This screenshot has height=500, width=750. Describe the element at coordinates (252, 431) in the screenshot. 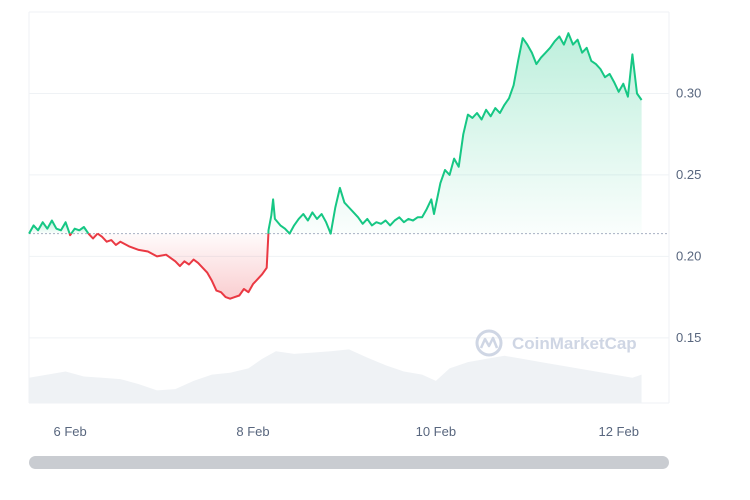

I see `x-tick-label: 8 Feb` at that location.